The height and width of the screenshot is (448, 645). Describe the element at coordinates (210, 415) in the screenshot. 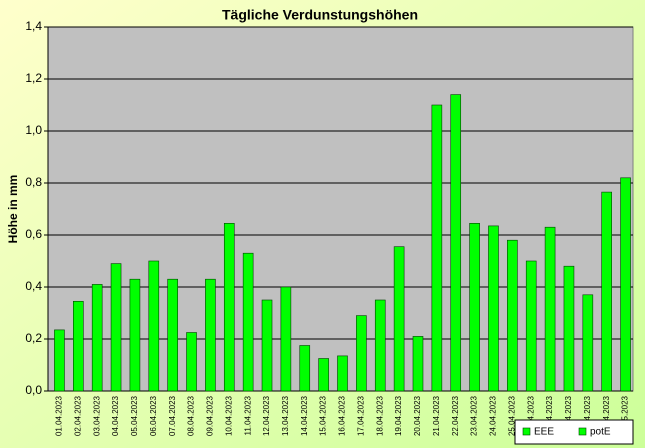

I see `x-tick-label: 09.04.2023` at that location.